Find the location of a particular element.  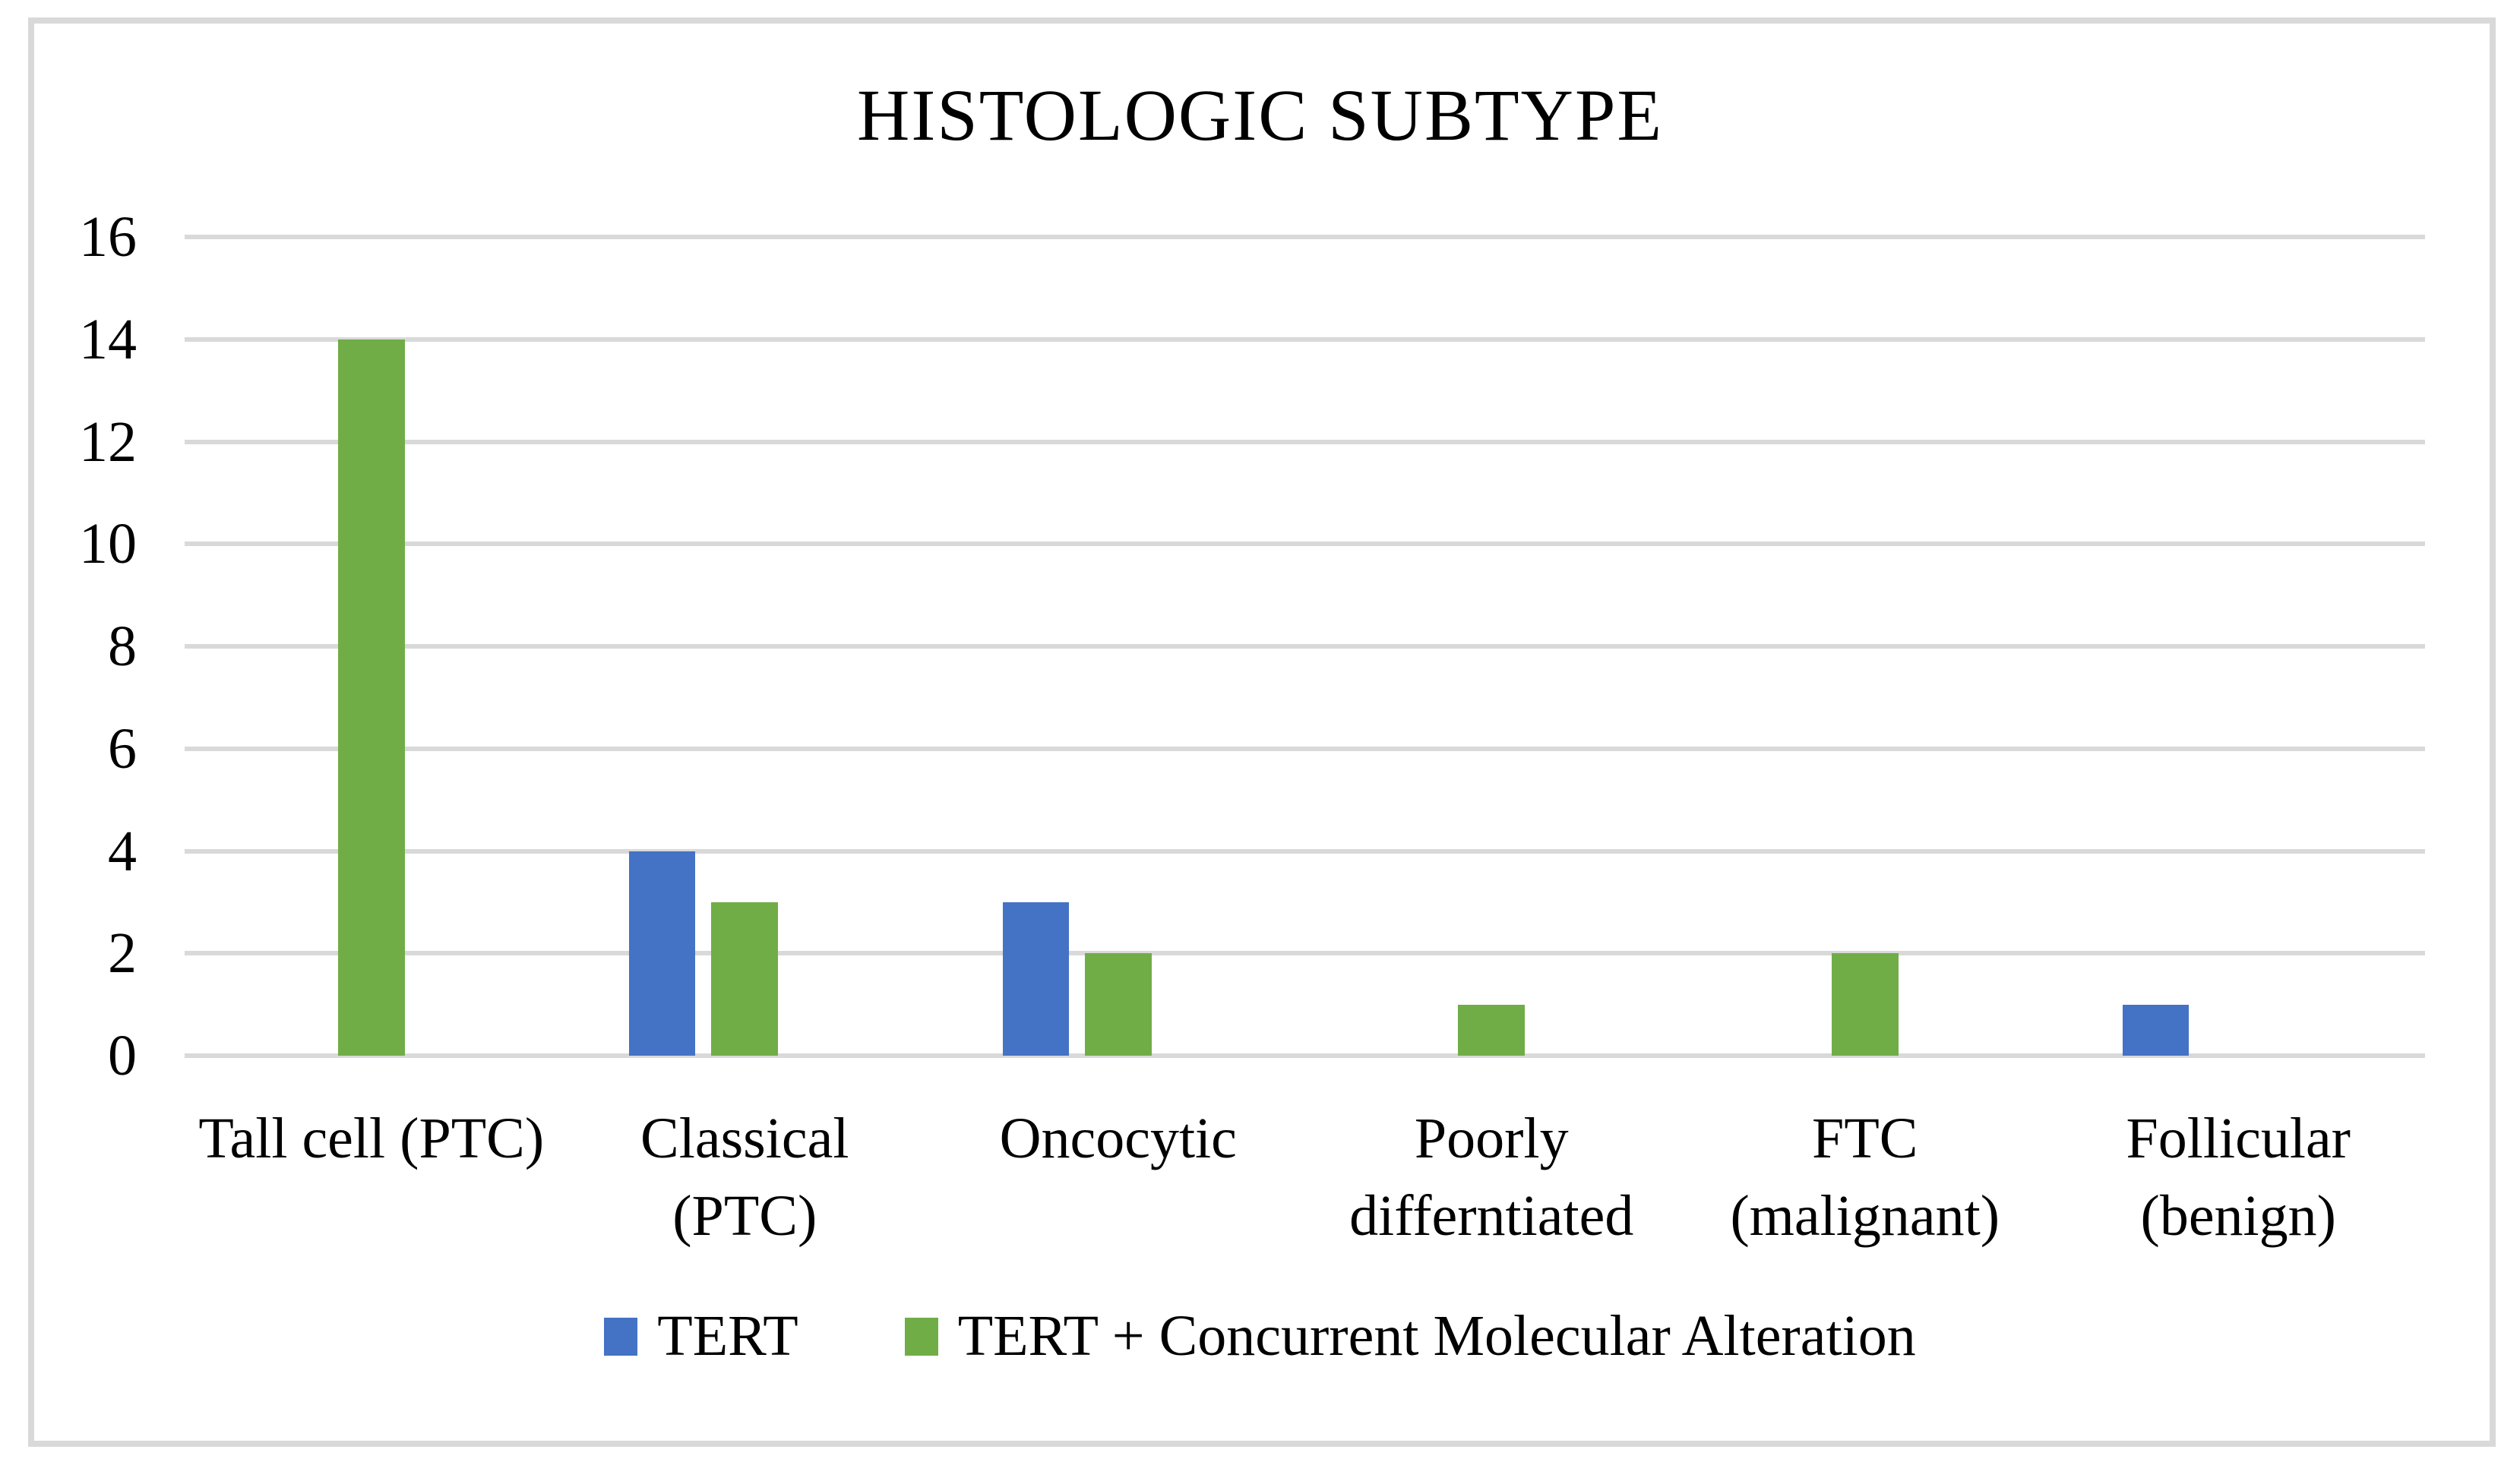

legend-item-tert-concurrent: TERT + Concurrent Molecular Alteration is located at coordinates (1410, 1336).